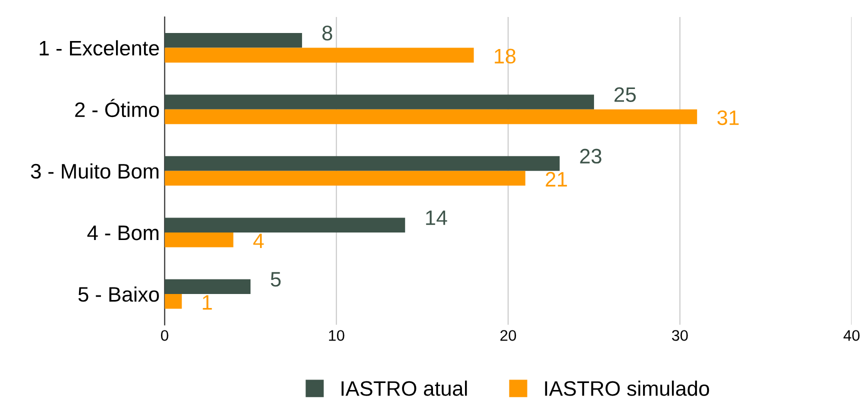  What do you see at coordinates (404, 388) in the screenshot?
I see `legend-label: IASTRO atual` at bounding box center [404, 388].